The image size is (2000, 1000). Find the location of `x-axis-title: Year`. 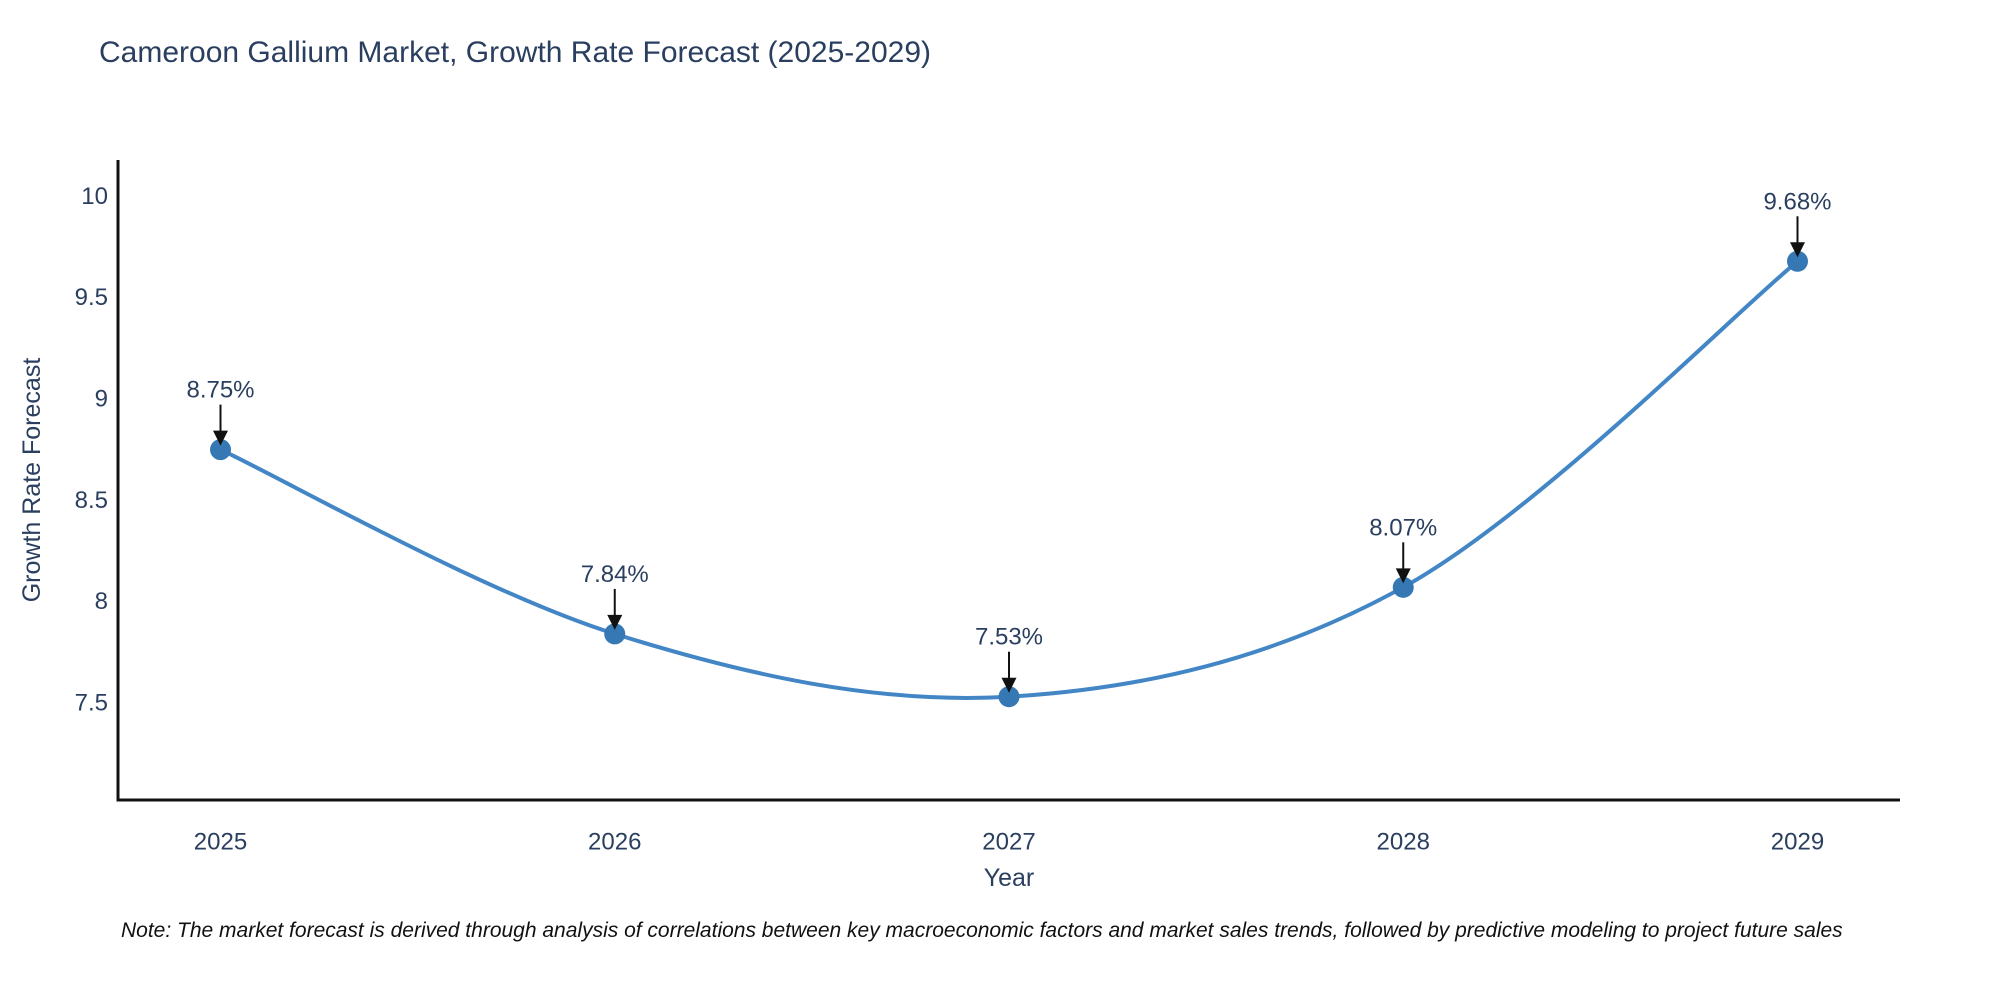

x-axis-title: Year is located at coordinates (1009, 878).